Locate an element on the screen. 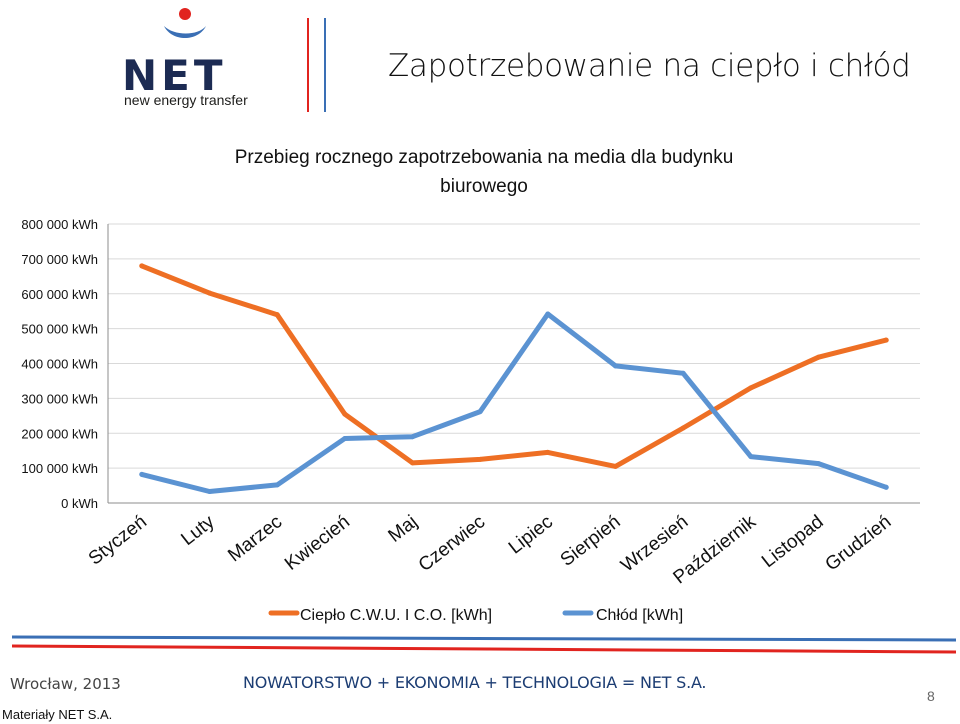  x-tick-label: Czerwiec is located at coordinates (452, 543).